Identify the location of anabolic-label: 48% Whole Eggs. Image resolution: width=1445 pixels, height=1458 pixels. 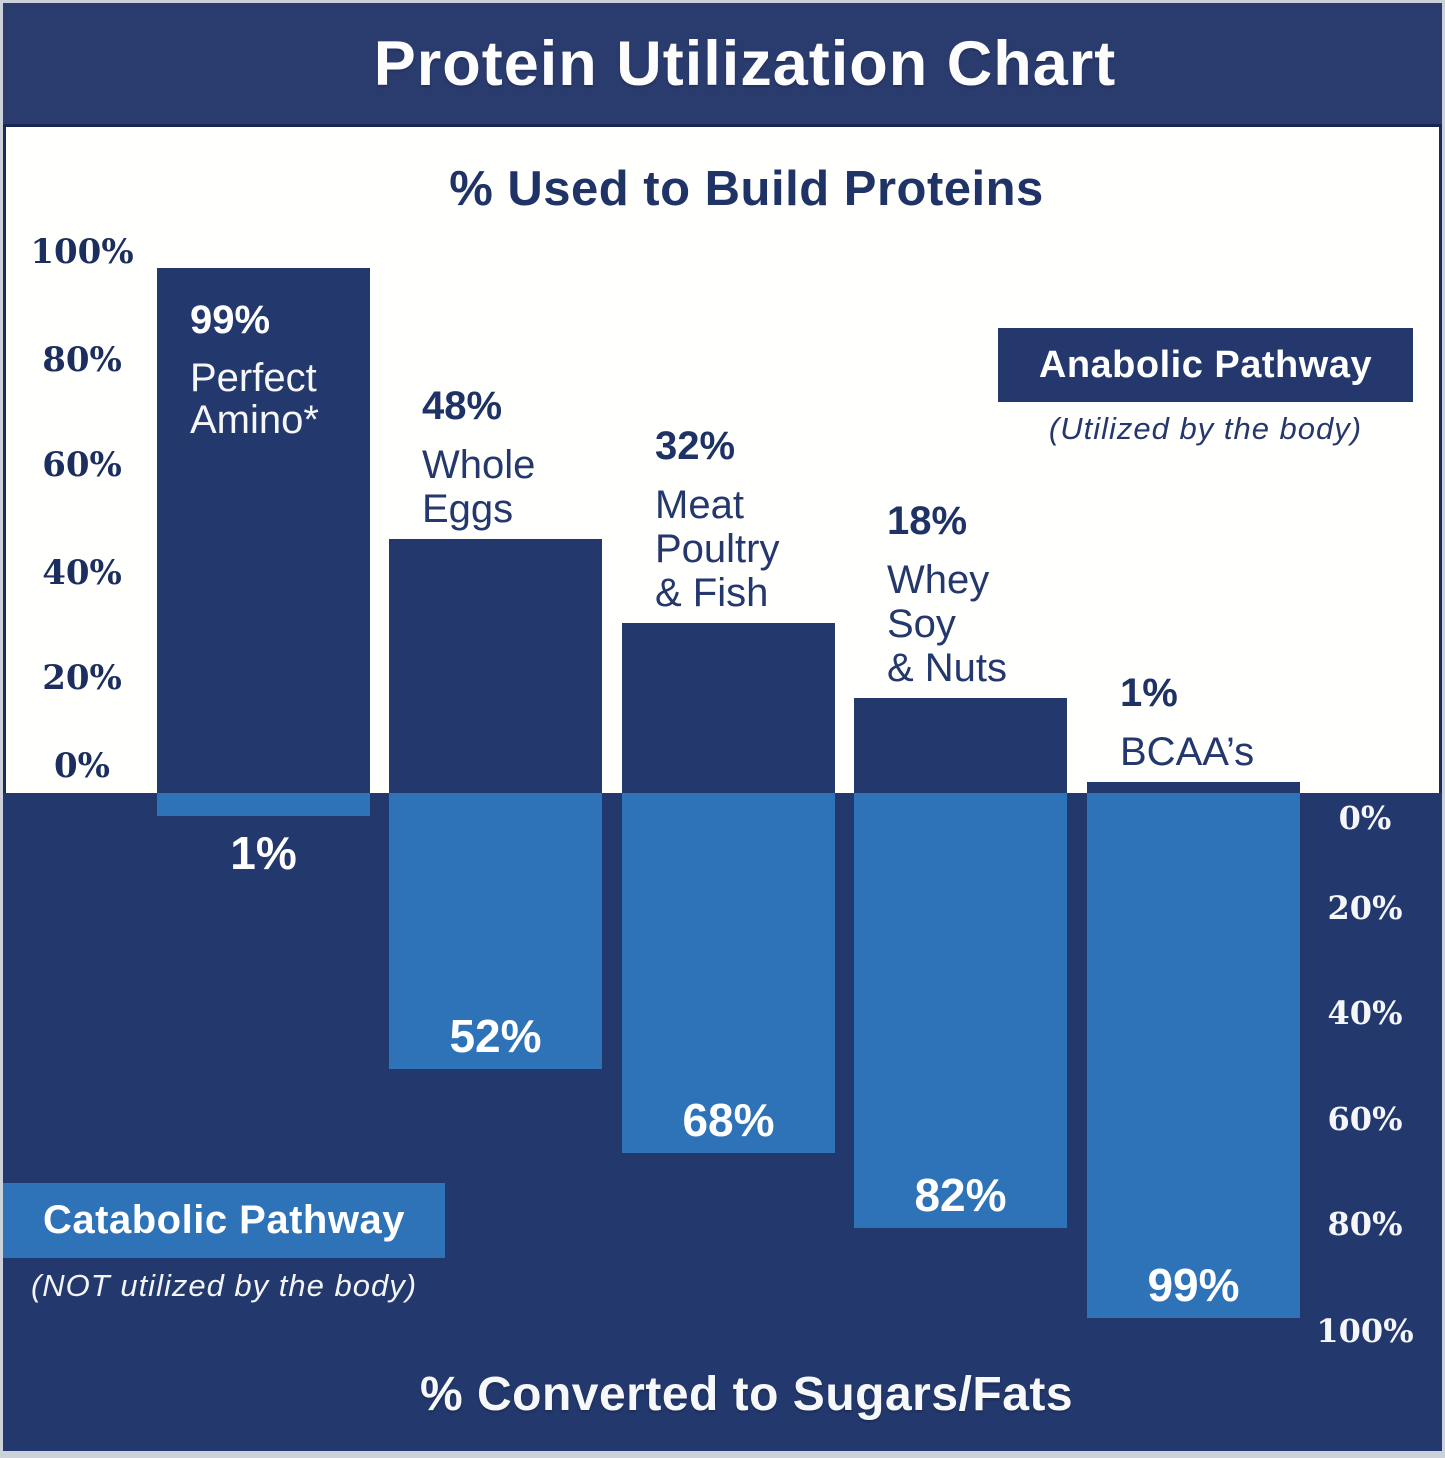
(478, 457).